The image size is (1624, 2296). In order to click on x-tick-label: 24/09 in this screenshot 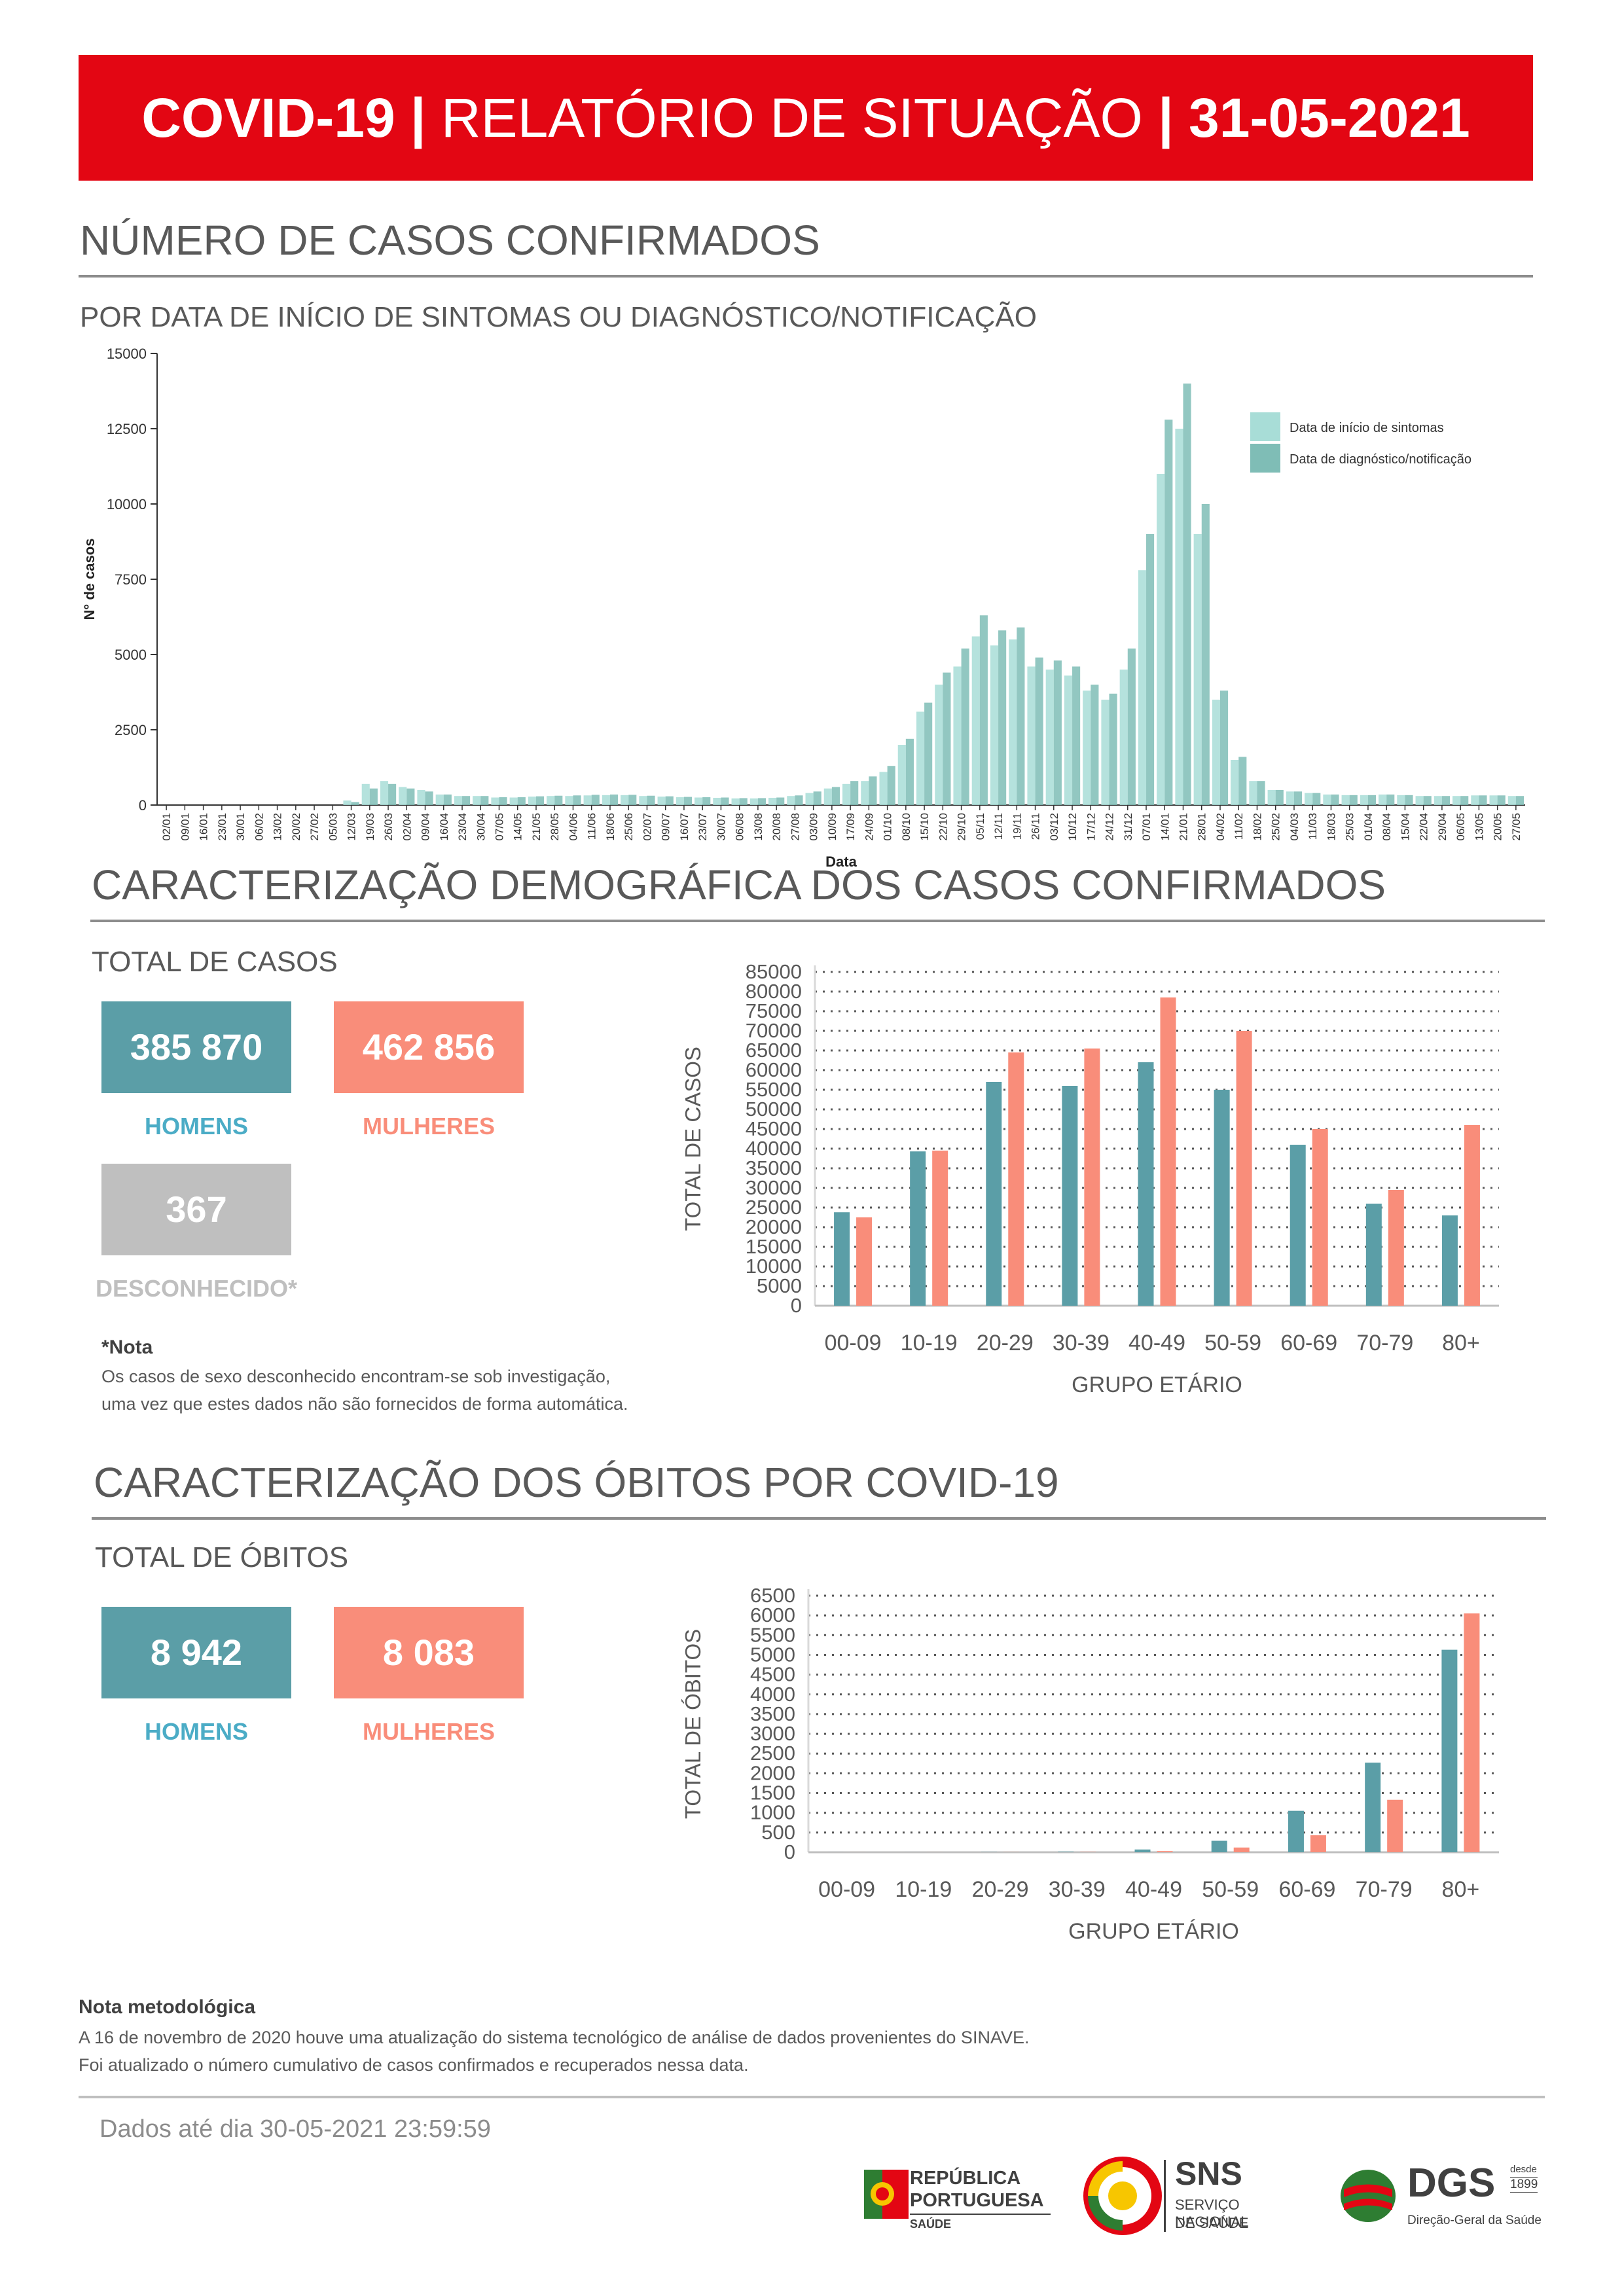, I will do `click(869, 827)`.